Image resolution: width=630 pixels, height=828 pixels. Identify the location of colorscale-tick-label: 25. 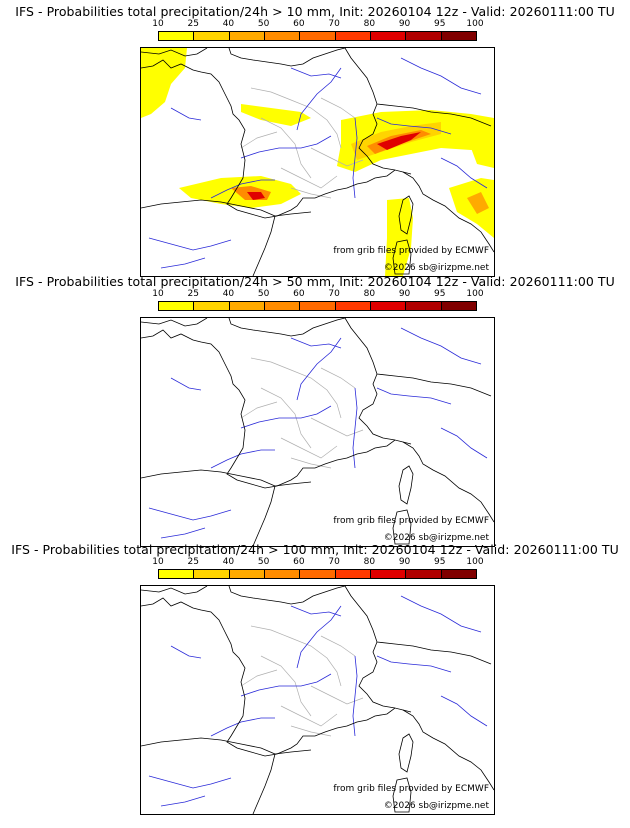
(193, 294).